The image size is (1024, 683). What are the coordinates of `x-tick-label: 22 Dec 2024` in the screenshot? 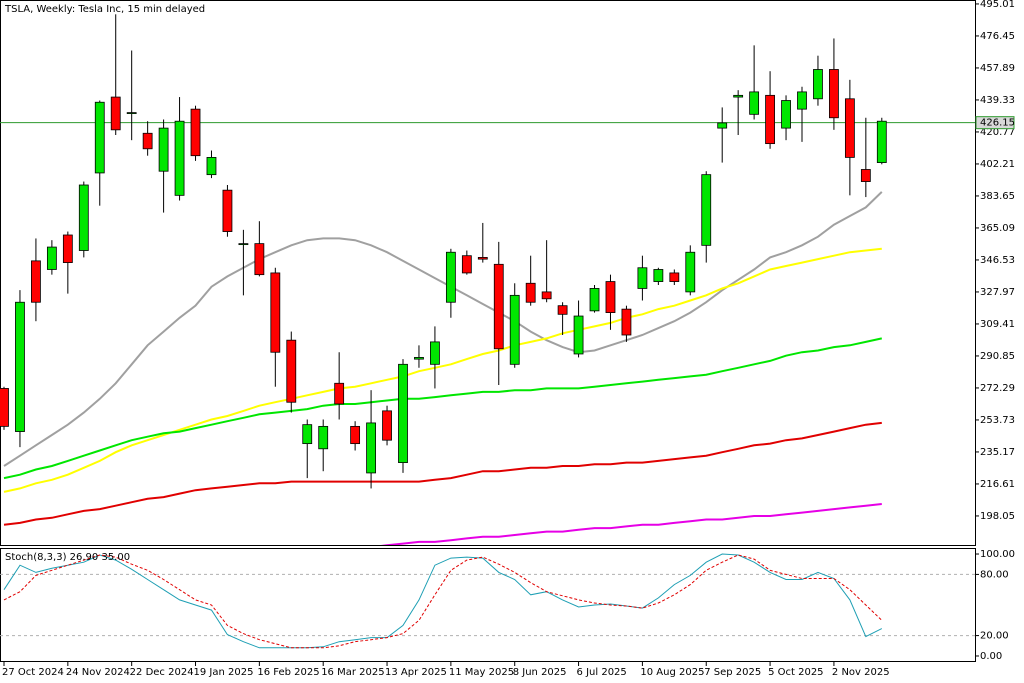 It's located at (162, 672).